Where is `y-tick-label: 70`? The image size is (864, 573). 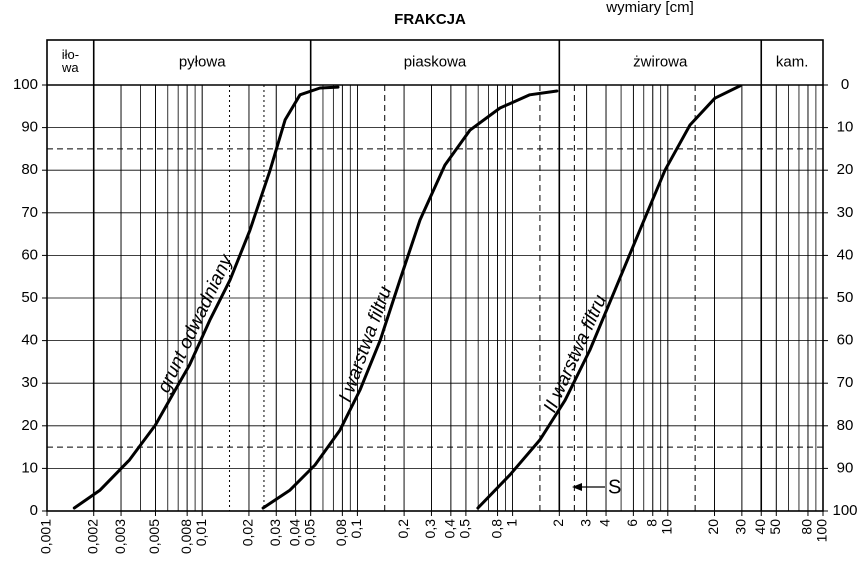
y-tick-label: 70 is located at coordinates (29, 212).